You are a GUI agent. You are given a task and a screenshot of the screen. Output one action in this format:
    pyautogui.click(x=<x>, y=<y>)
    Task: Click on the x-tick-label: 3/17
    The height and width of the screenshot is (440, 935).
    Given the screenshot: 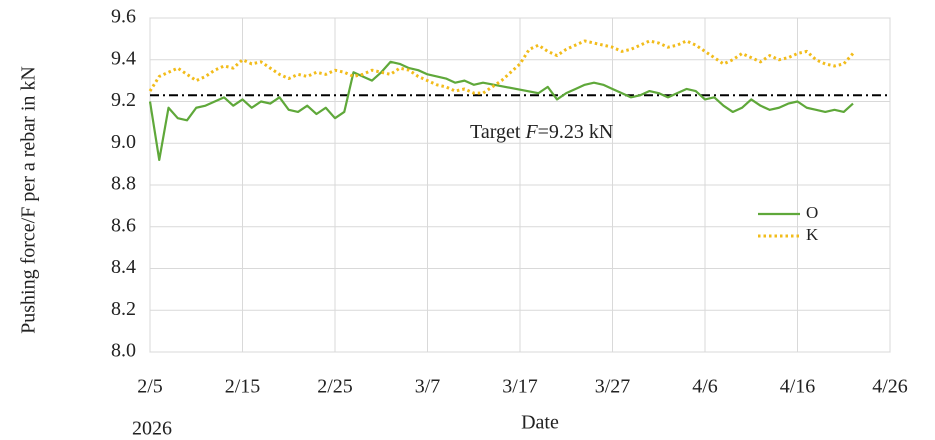 What is the action you would take?
    pyautogui.click(x=520, y=387)
    